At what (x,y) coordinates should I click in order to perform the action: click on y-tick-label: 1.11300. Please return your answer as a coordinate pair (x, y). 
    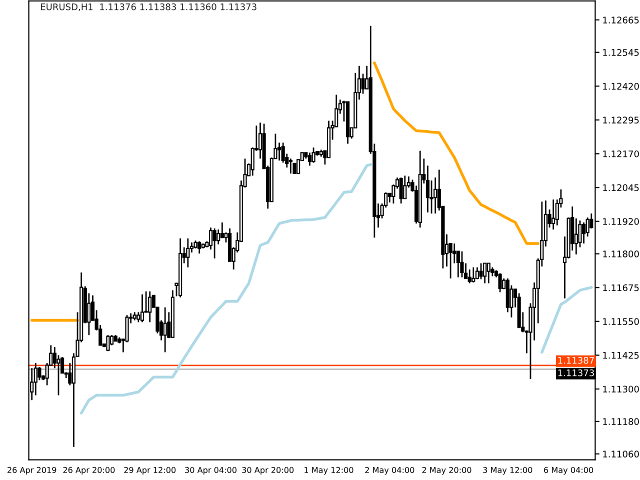
    Looking at the image, I should click on (621, 389).